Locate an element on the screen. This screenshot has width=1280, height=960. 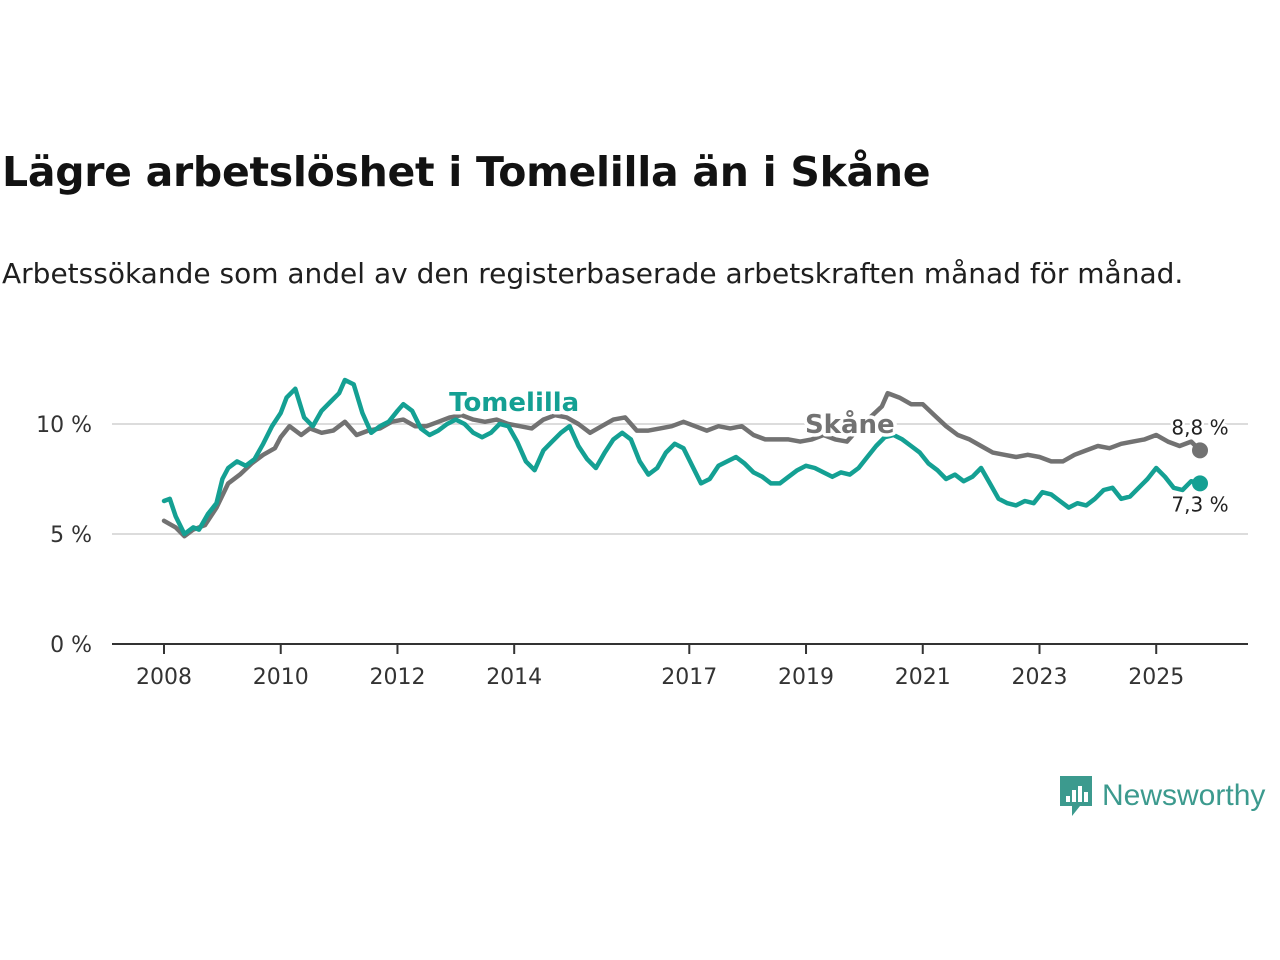
x-tick-label: 2019 is located at coordinates (806, 677).